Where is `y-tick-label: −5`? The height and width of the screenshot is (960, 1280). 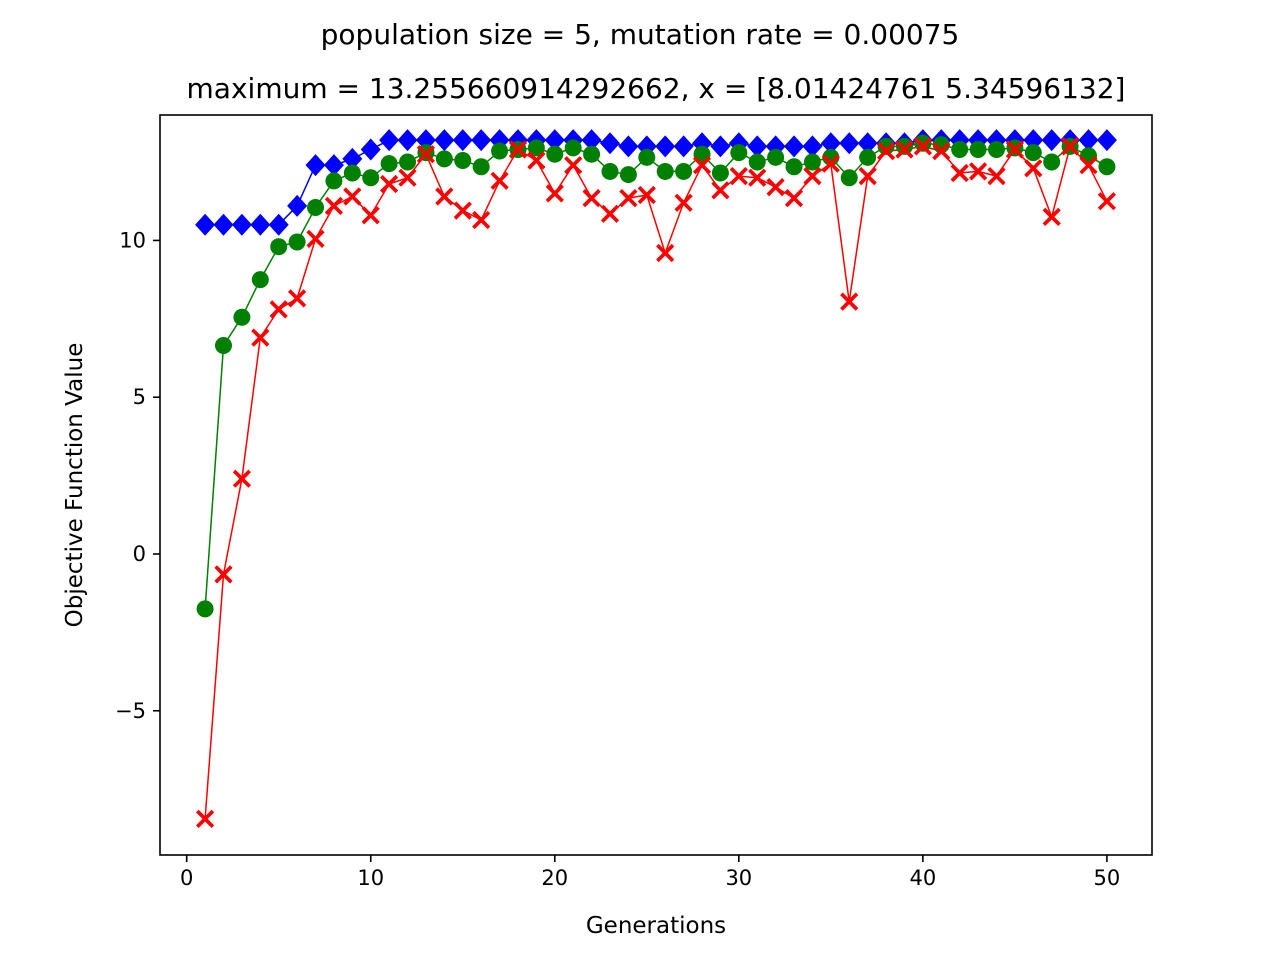 y-tick-label: −5 is located at coordinates (130, 711).